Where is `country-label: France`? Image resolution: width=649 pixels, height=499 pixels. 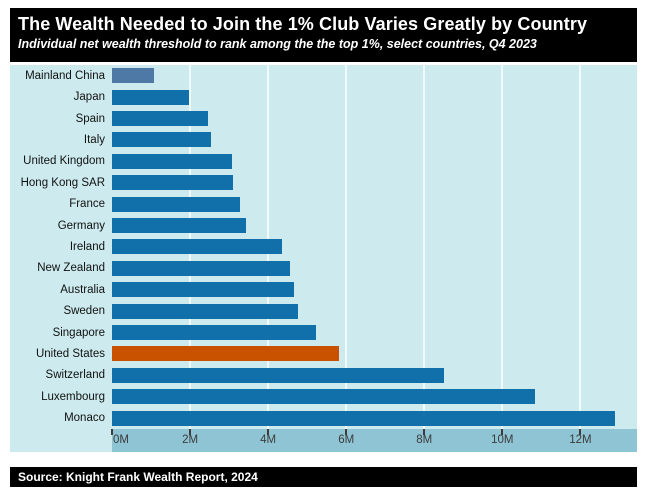 country-label: France is located at coordinates (87, 204).